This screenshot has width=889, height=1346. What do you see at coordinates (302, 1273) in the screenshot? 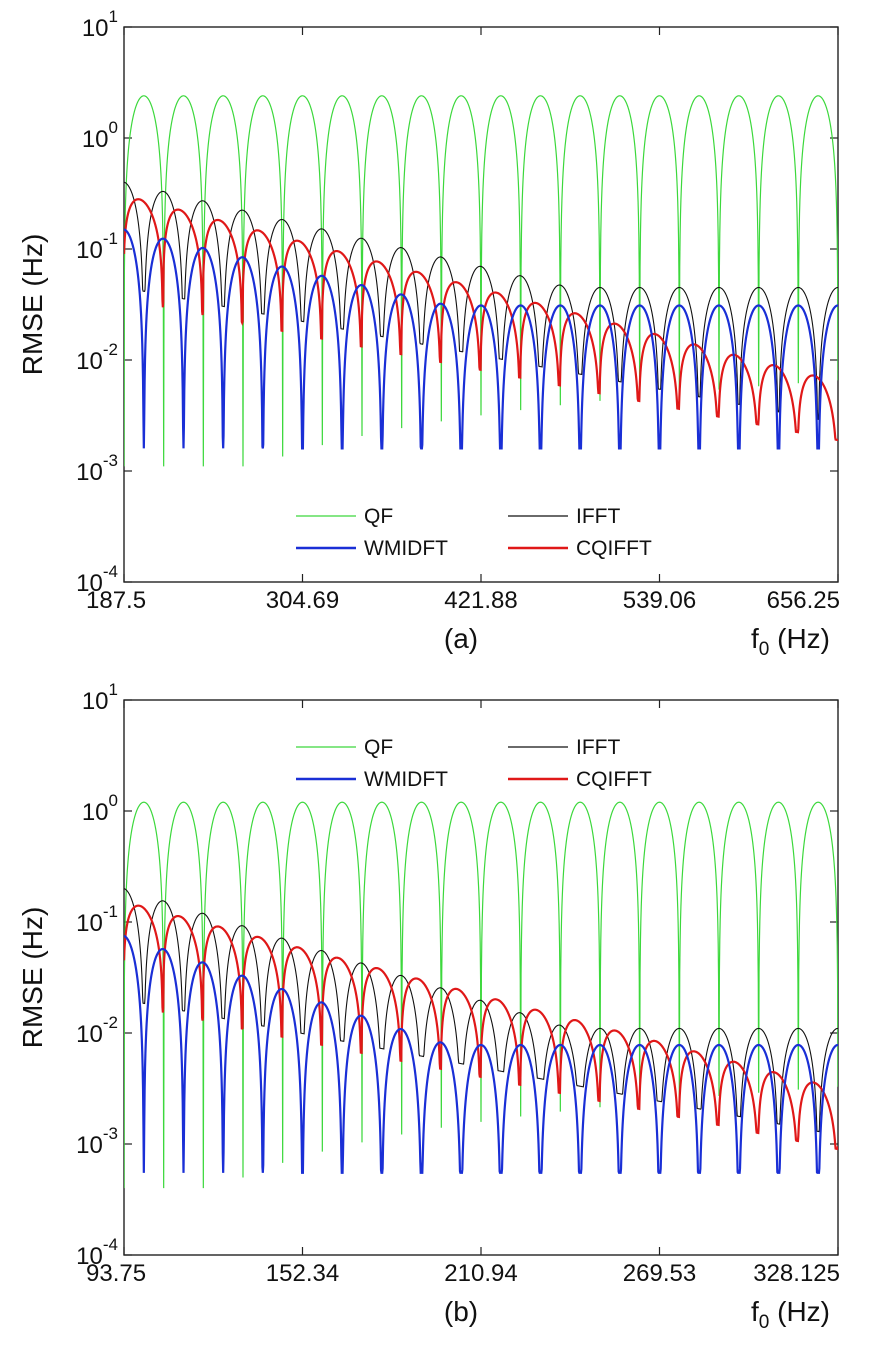
I see `x-tick-label: 152.34` at bounding box center [302, 1273].